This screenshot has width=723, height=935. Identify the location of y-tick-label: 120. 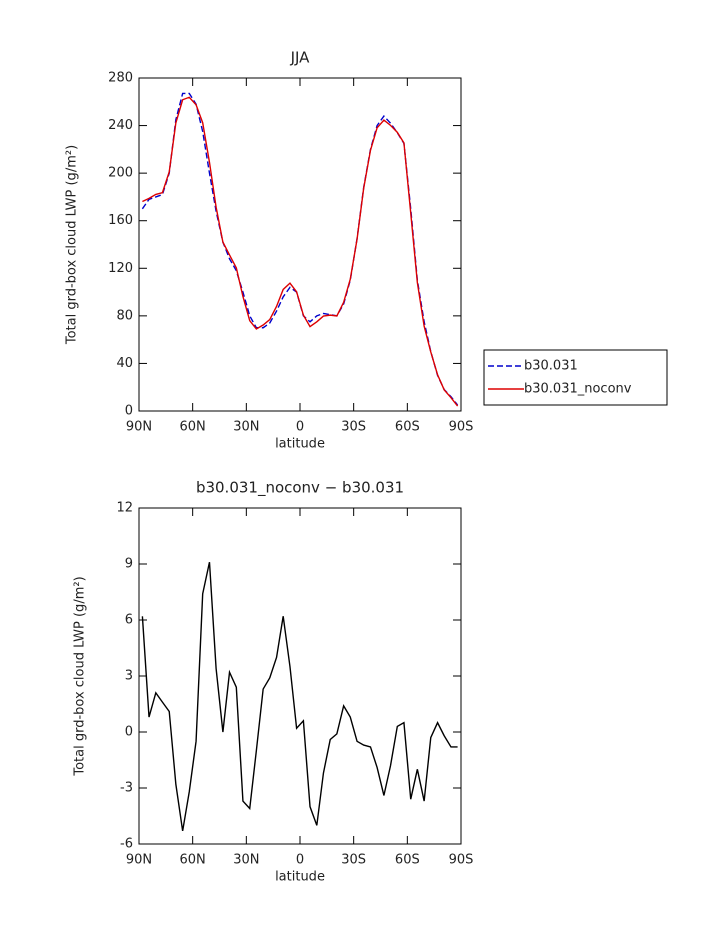
(120, 268).